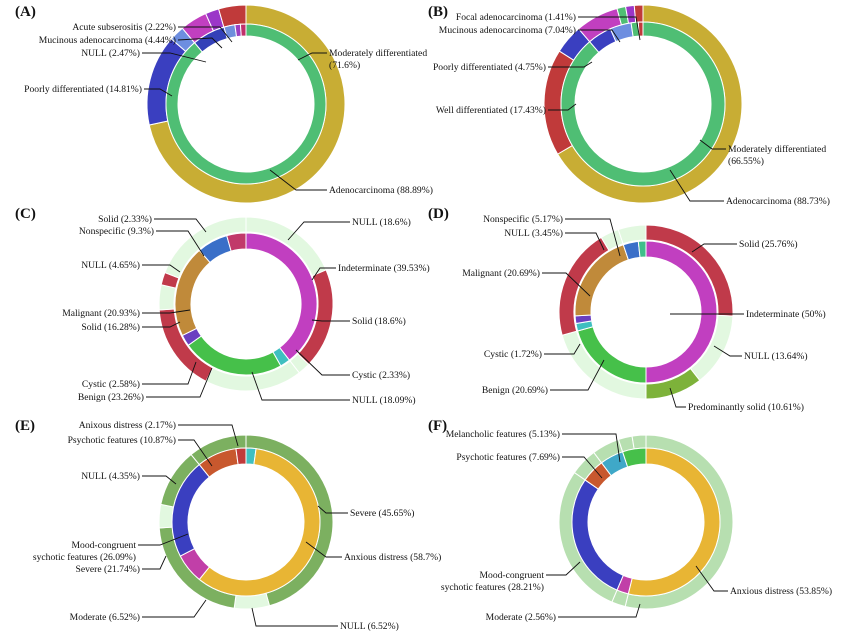 This screenshot has height=638, width=850. Describe the element at coordinates (25, 12) in the screenshot. I see `panel-label: (A)` at that location.